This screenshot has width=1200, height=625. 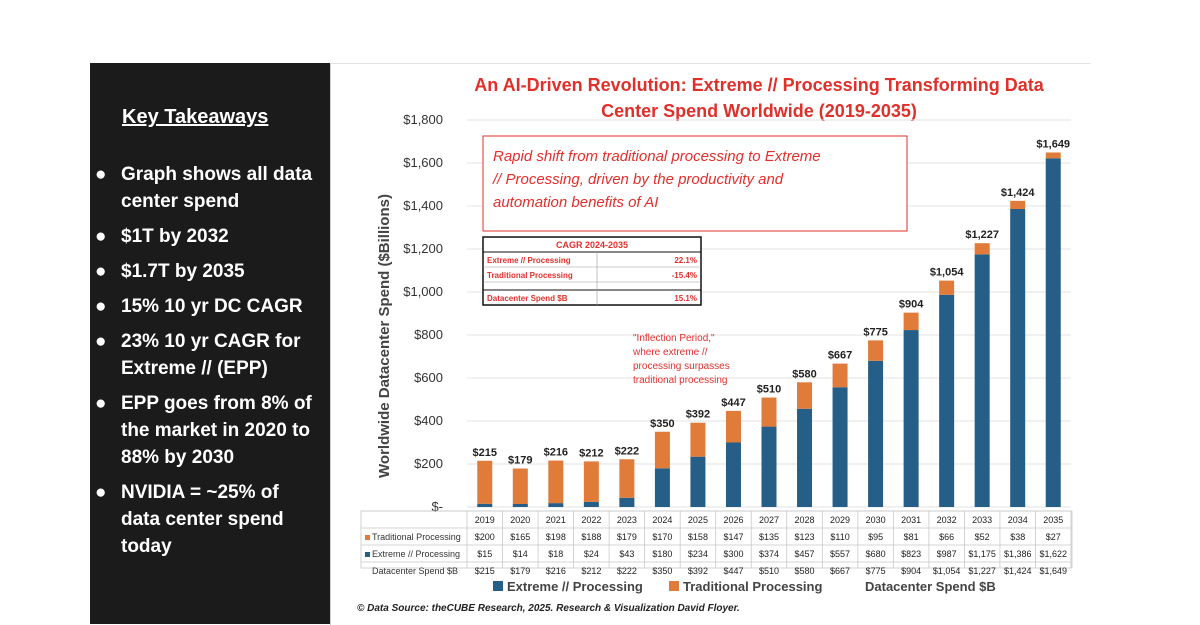 I want to click on table-cell-traditional: $147, so click(x=733, y=537).